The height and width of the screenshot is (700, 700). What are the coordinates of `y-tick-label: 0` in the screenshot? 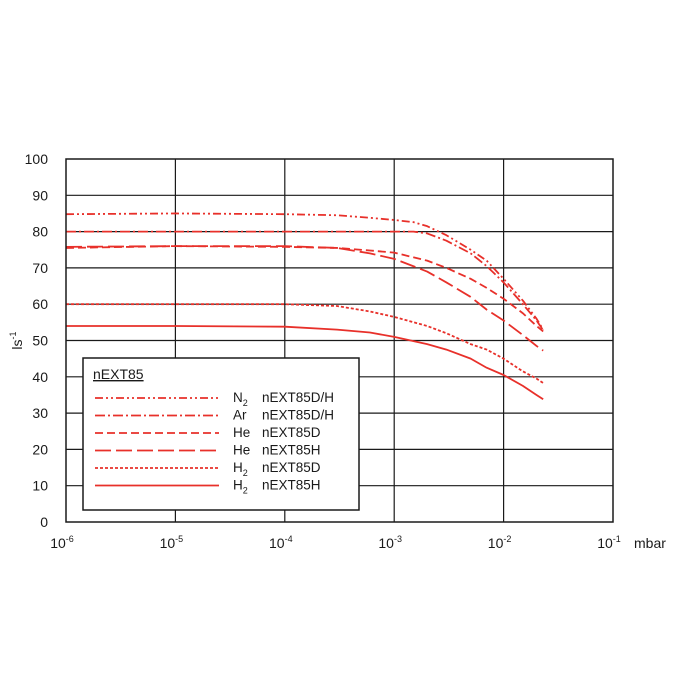 It's located at (44, 522).